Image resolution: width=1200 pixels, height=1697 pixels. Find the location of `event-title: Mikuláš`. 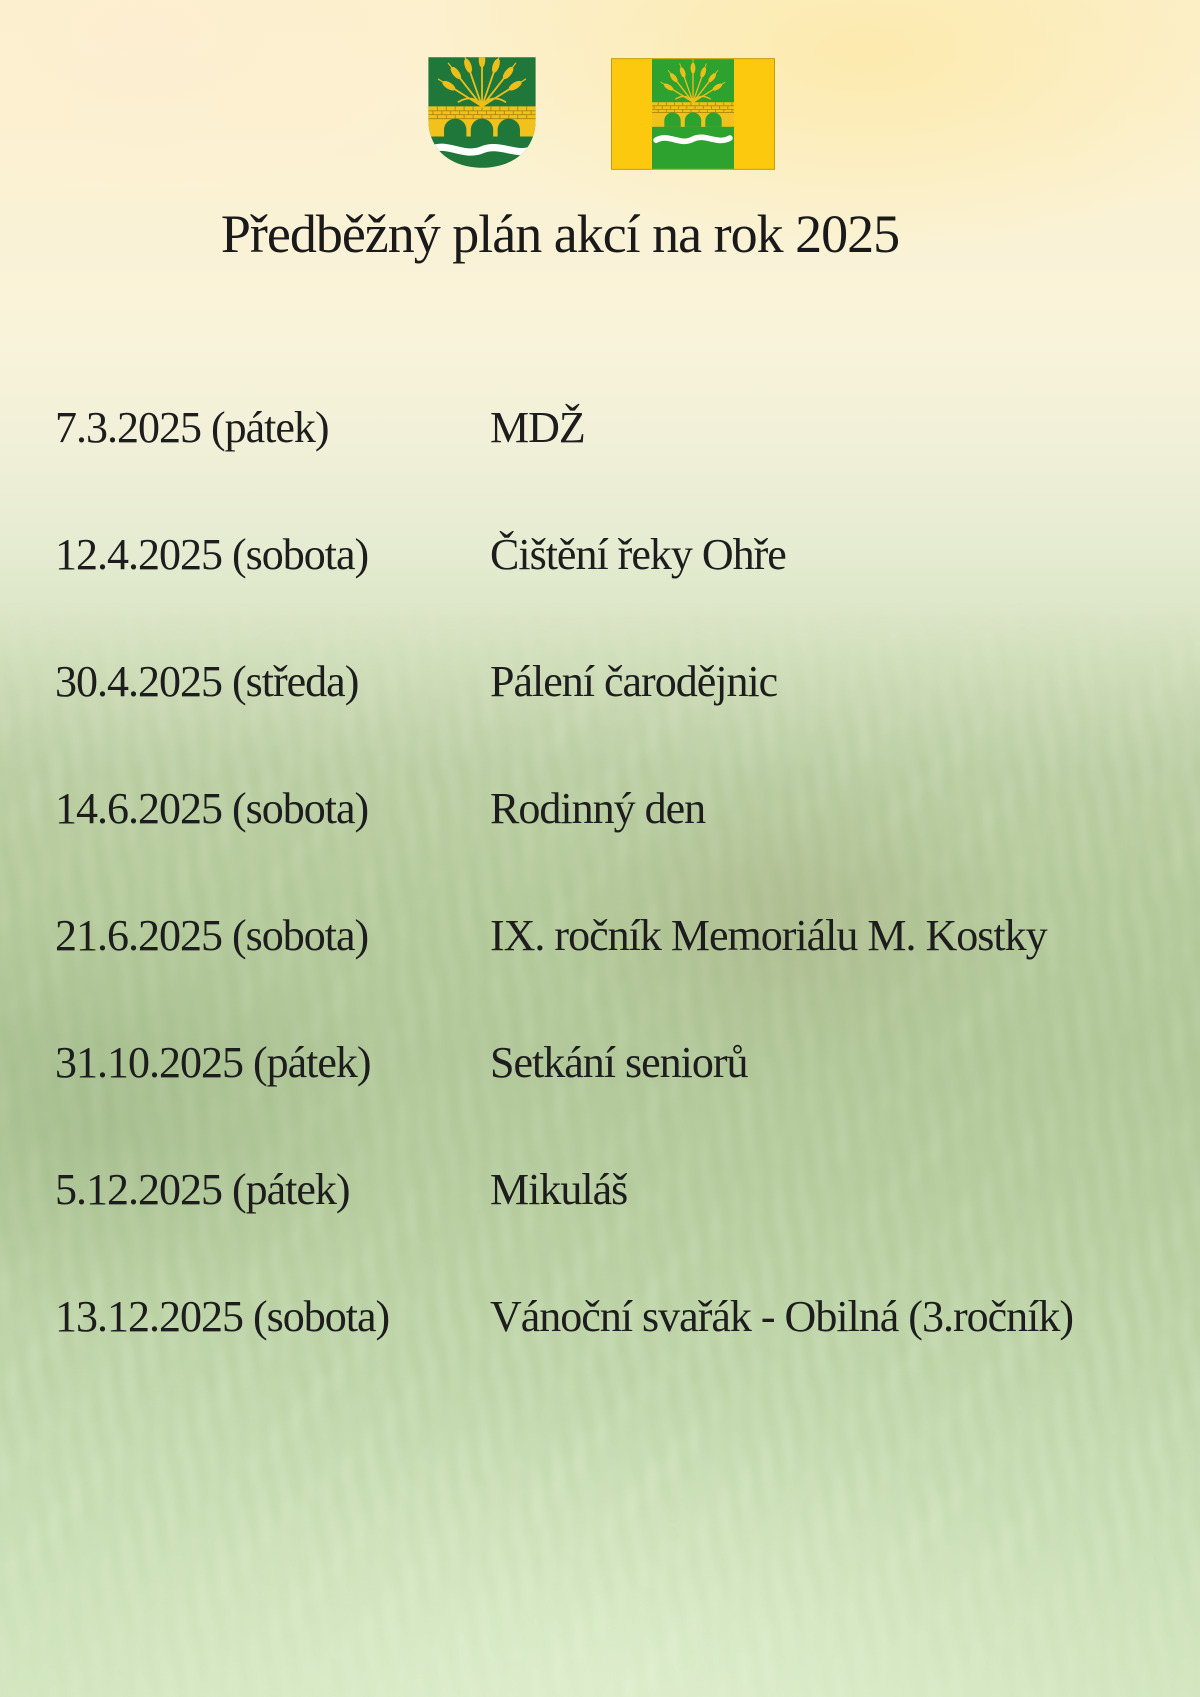

event-title: Mikuláš is located at coordinates (559, 1190).